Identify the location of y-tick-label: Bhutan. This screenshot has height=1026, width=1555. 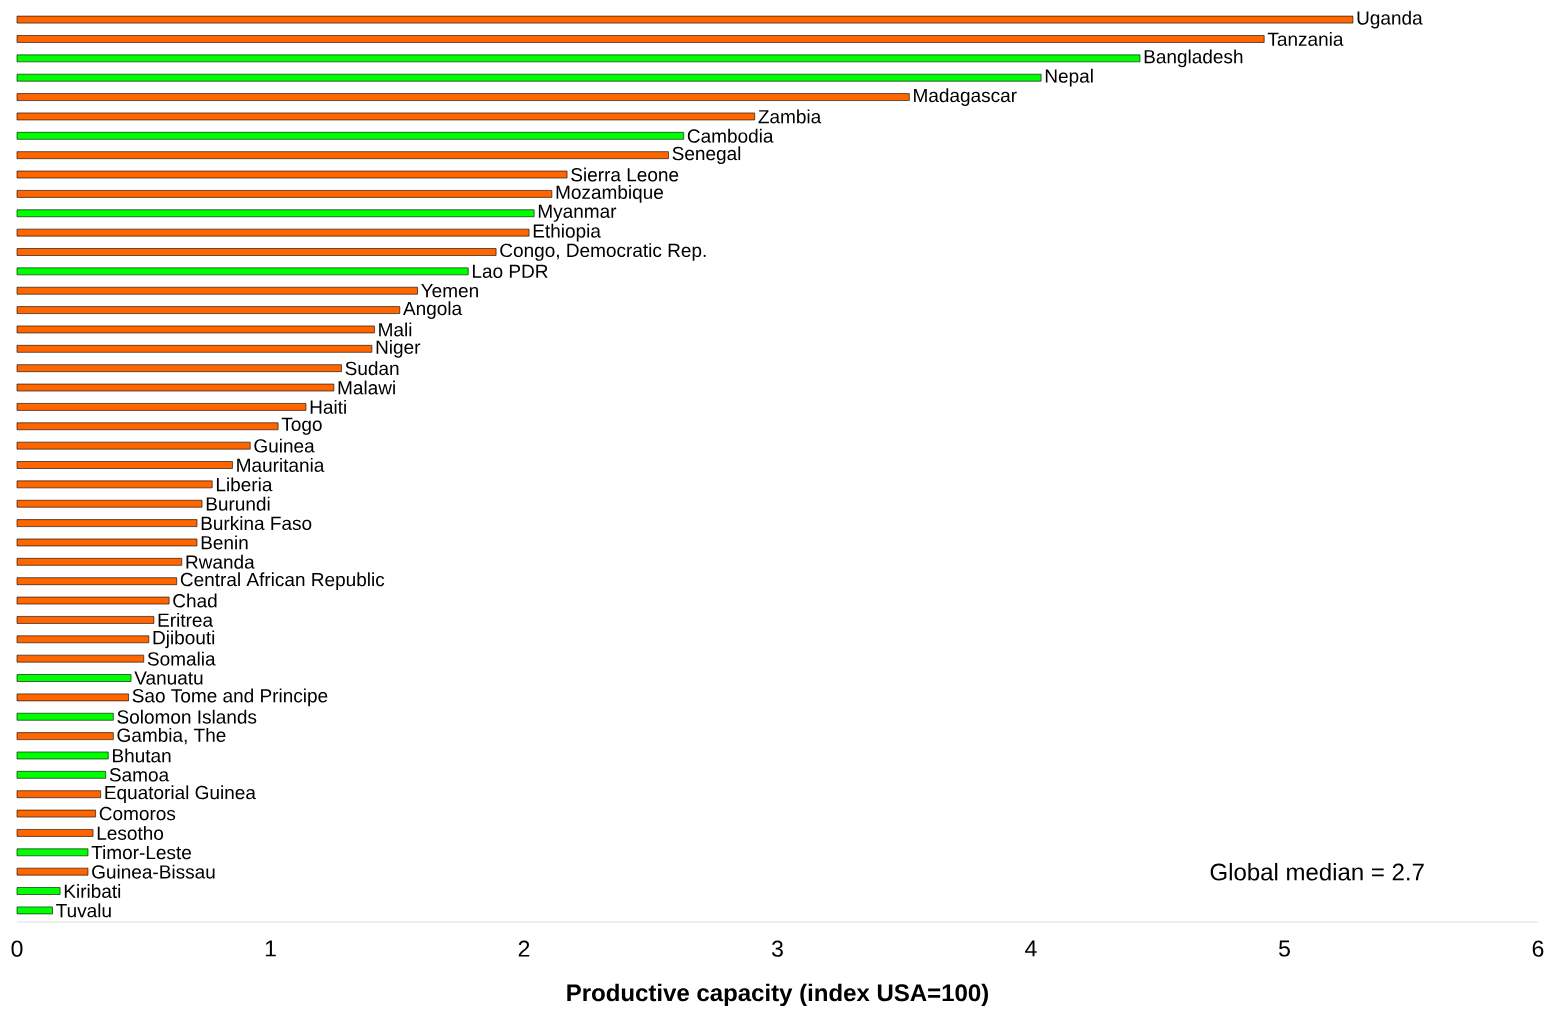
(142, 755).